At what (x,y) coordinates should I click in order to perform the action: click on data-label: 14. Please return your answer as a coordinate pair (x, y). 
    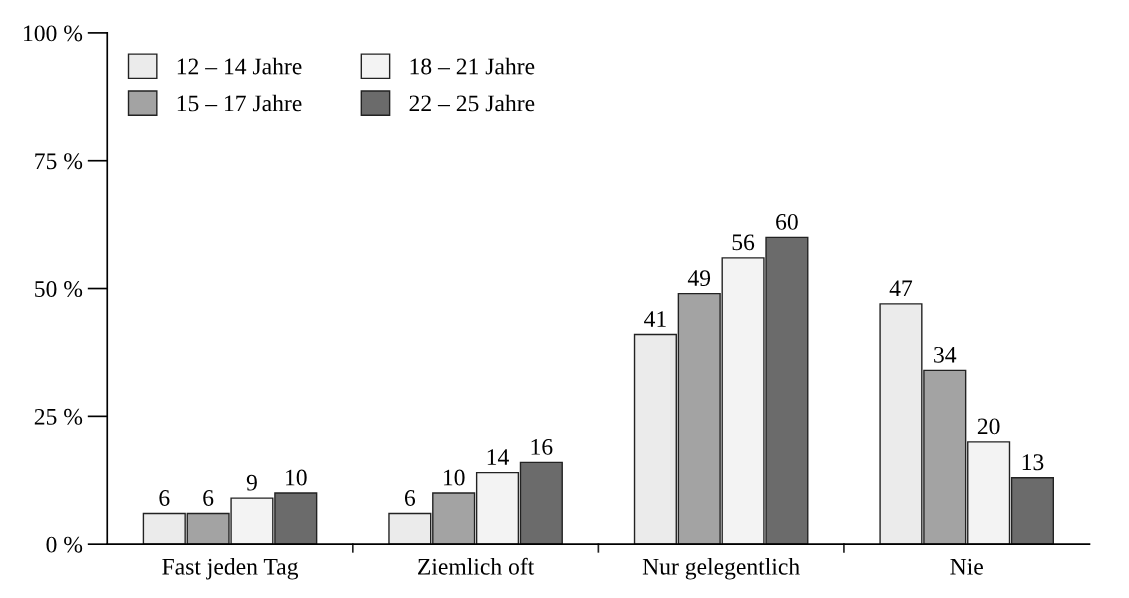
    Looking at the image, I should click on (498, 457).